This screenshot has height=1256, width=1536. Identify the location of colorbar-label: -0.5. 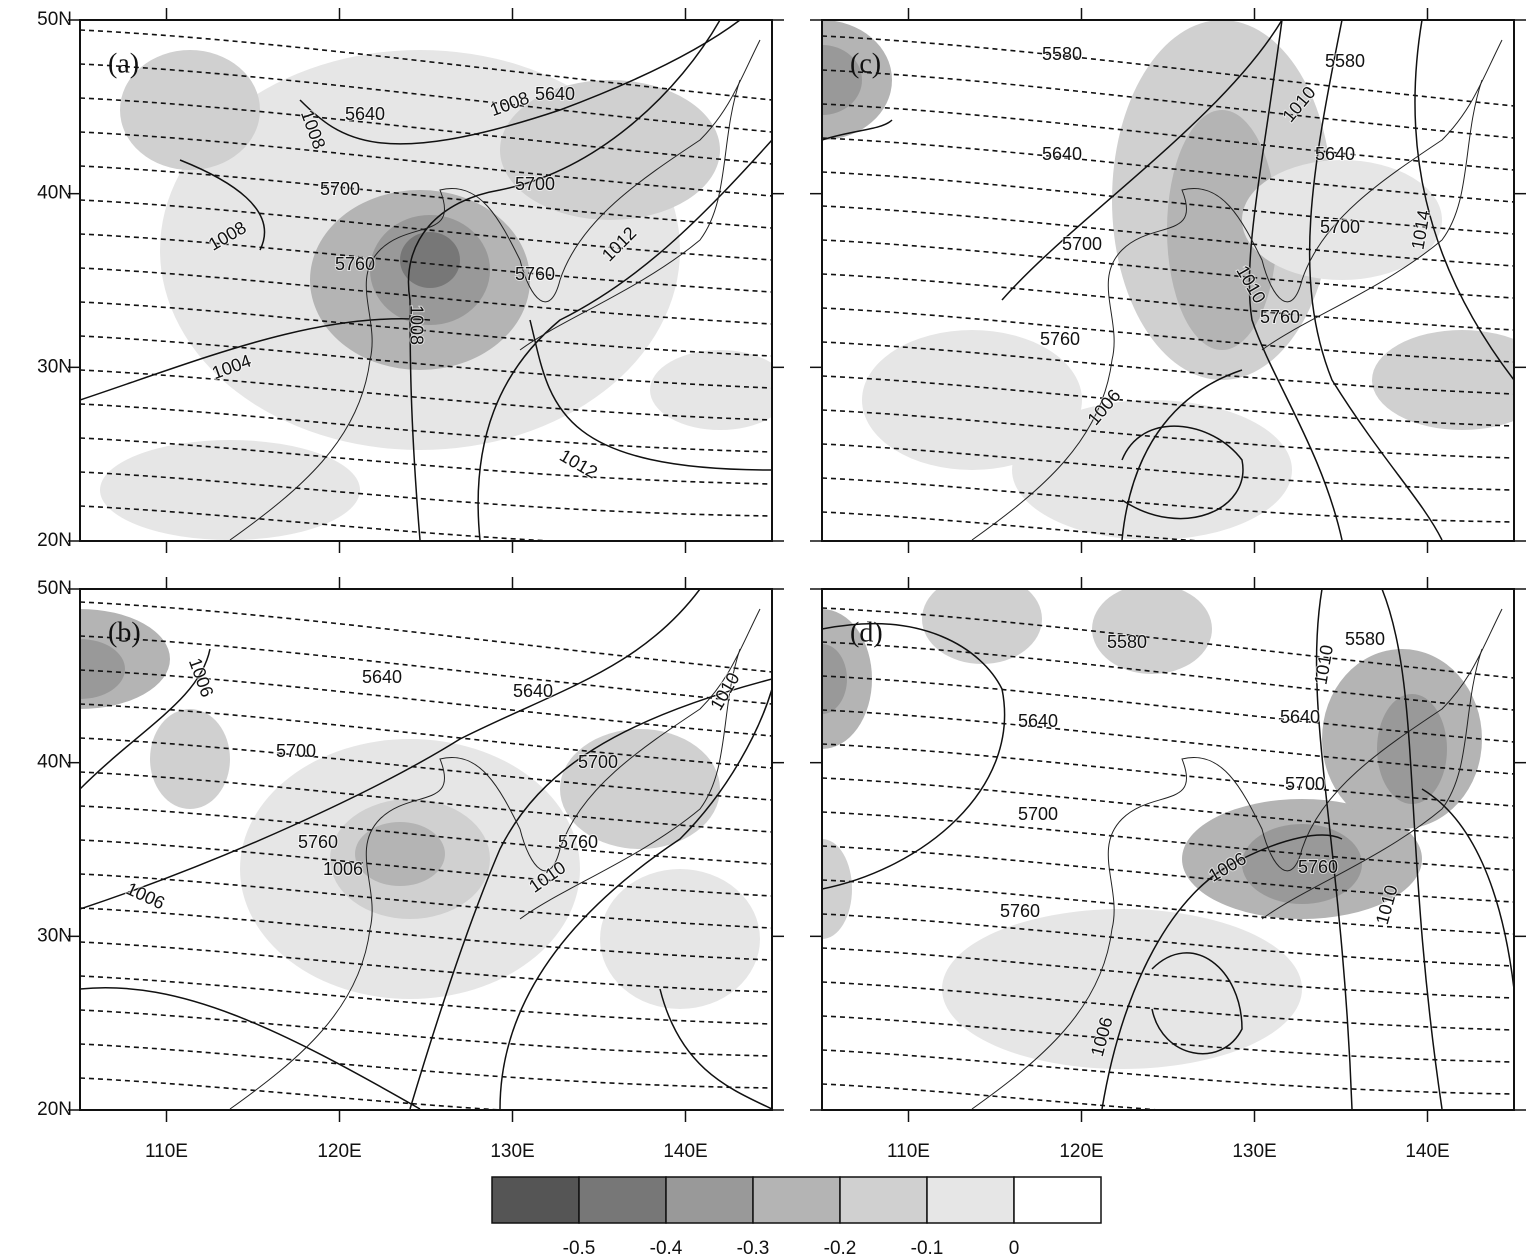
(579, 1247).